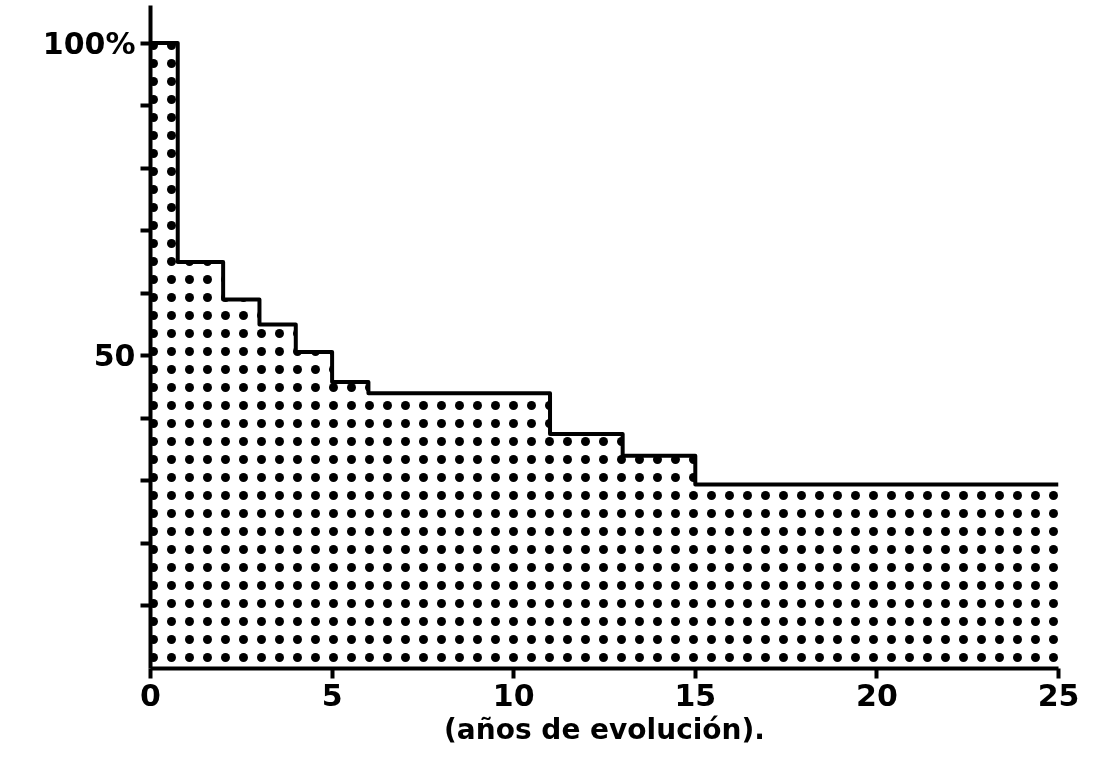 The width and height of the screenshot is (1094, 778). I want to click on x-tick-label: 20, so click(877, 695).